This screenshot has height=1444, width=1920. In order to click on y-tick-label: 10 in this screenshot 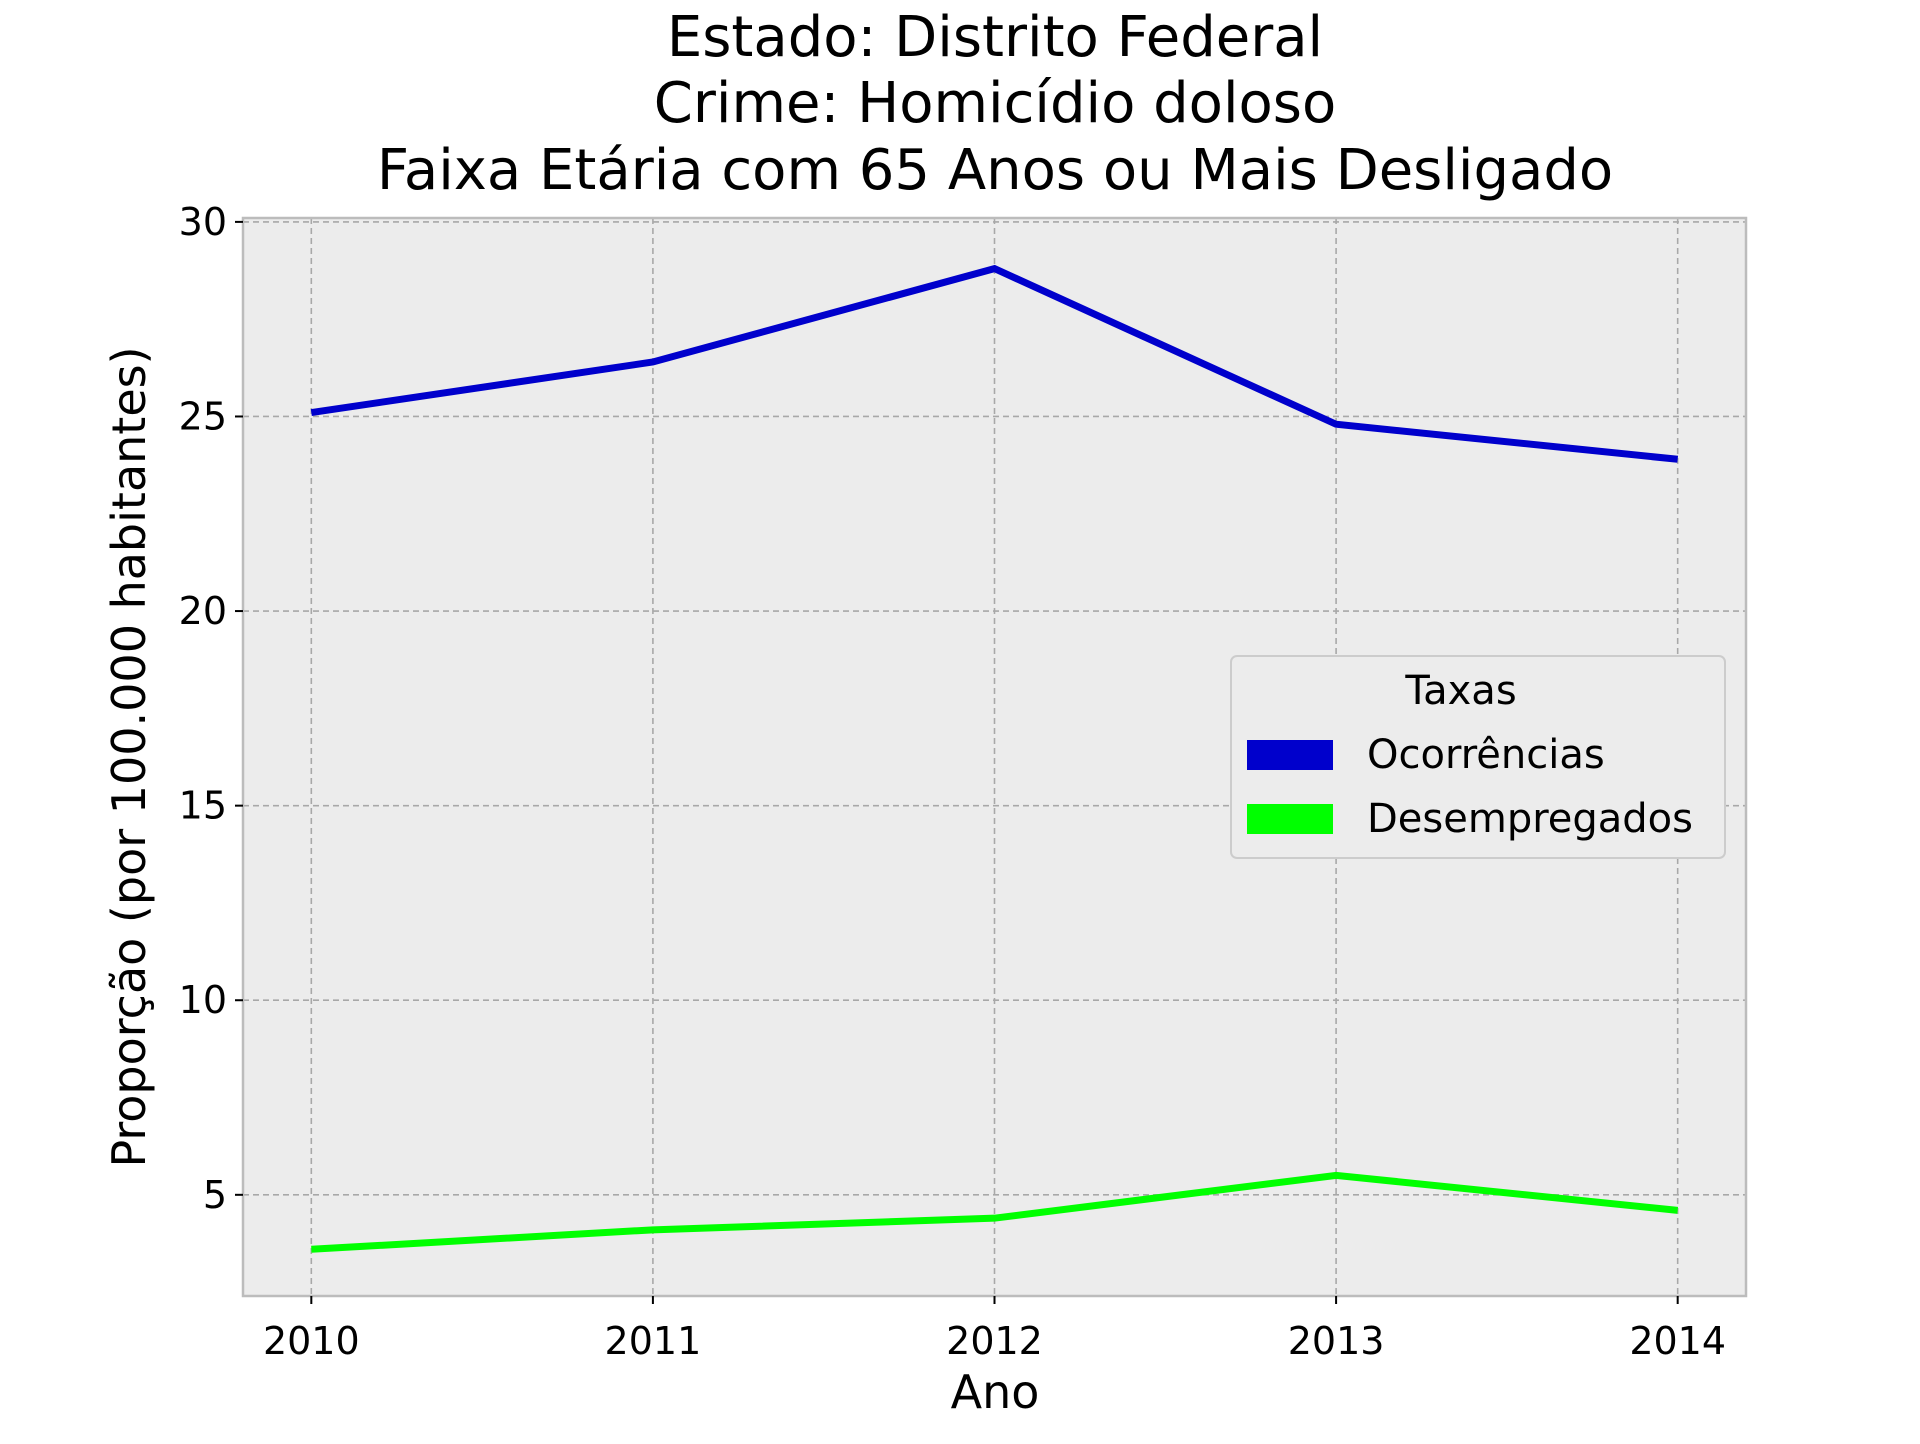, I will do `click(203, 1000)`.